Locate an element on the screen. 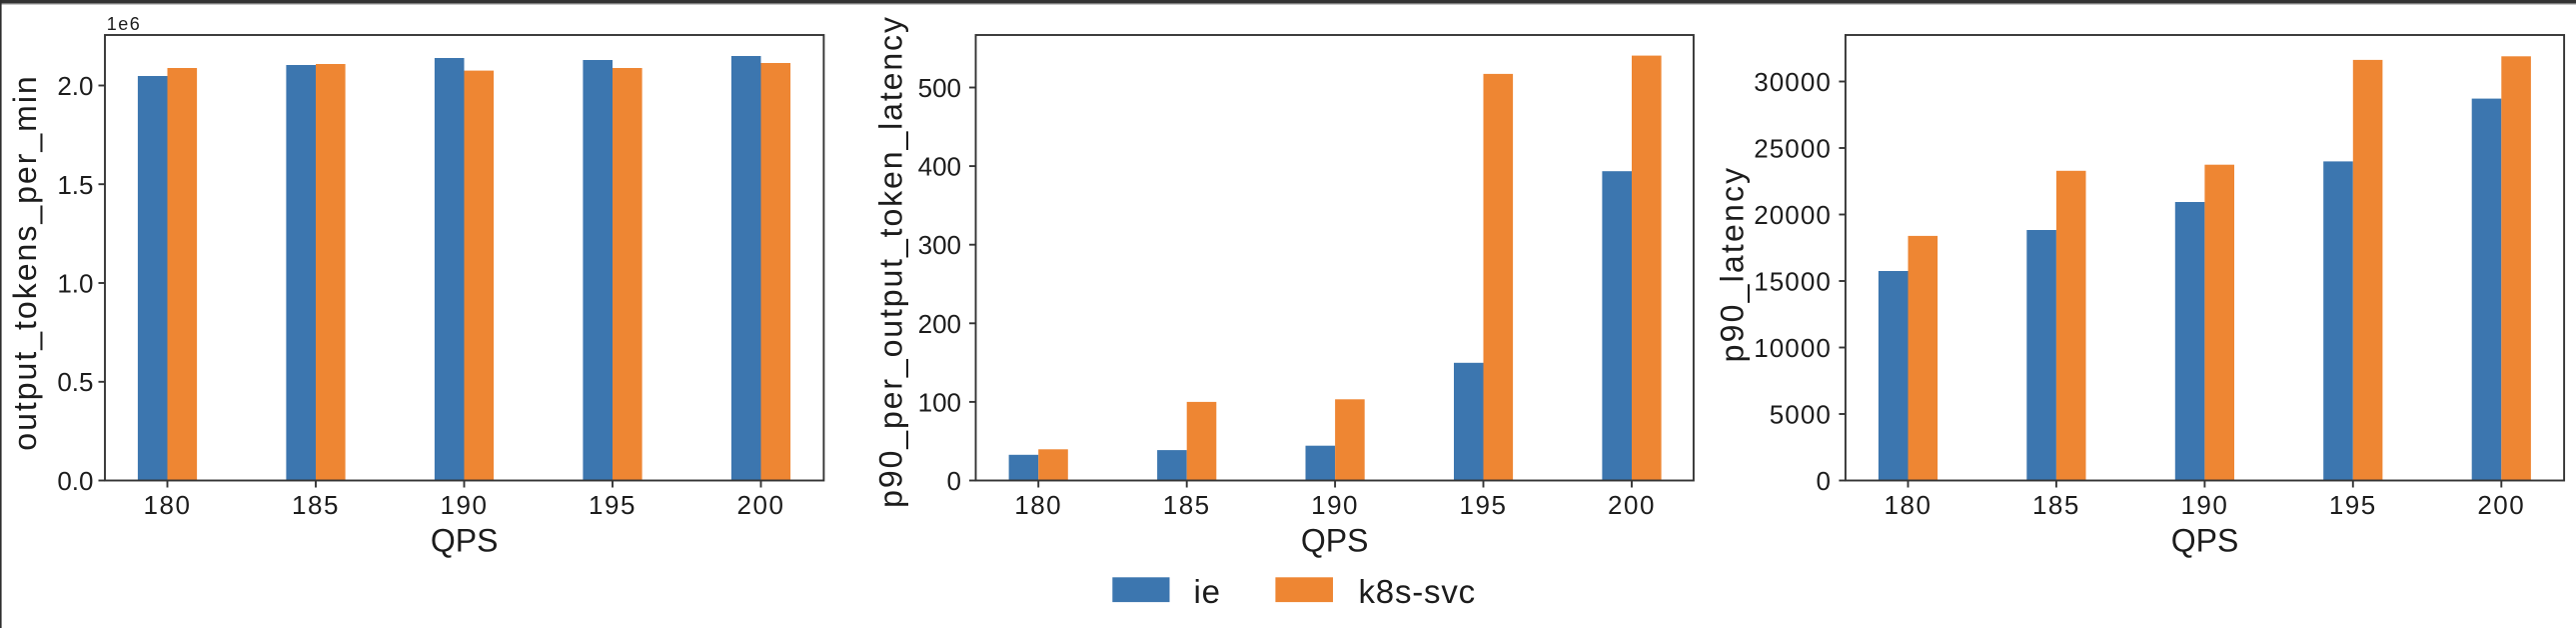 The width and height of the screenshot is (2576, 628). svg-text: 500 is located at coordinates (939, 88).